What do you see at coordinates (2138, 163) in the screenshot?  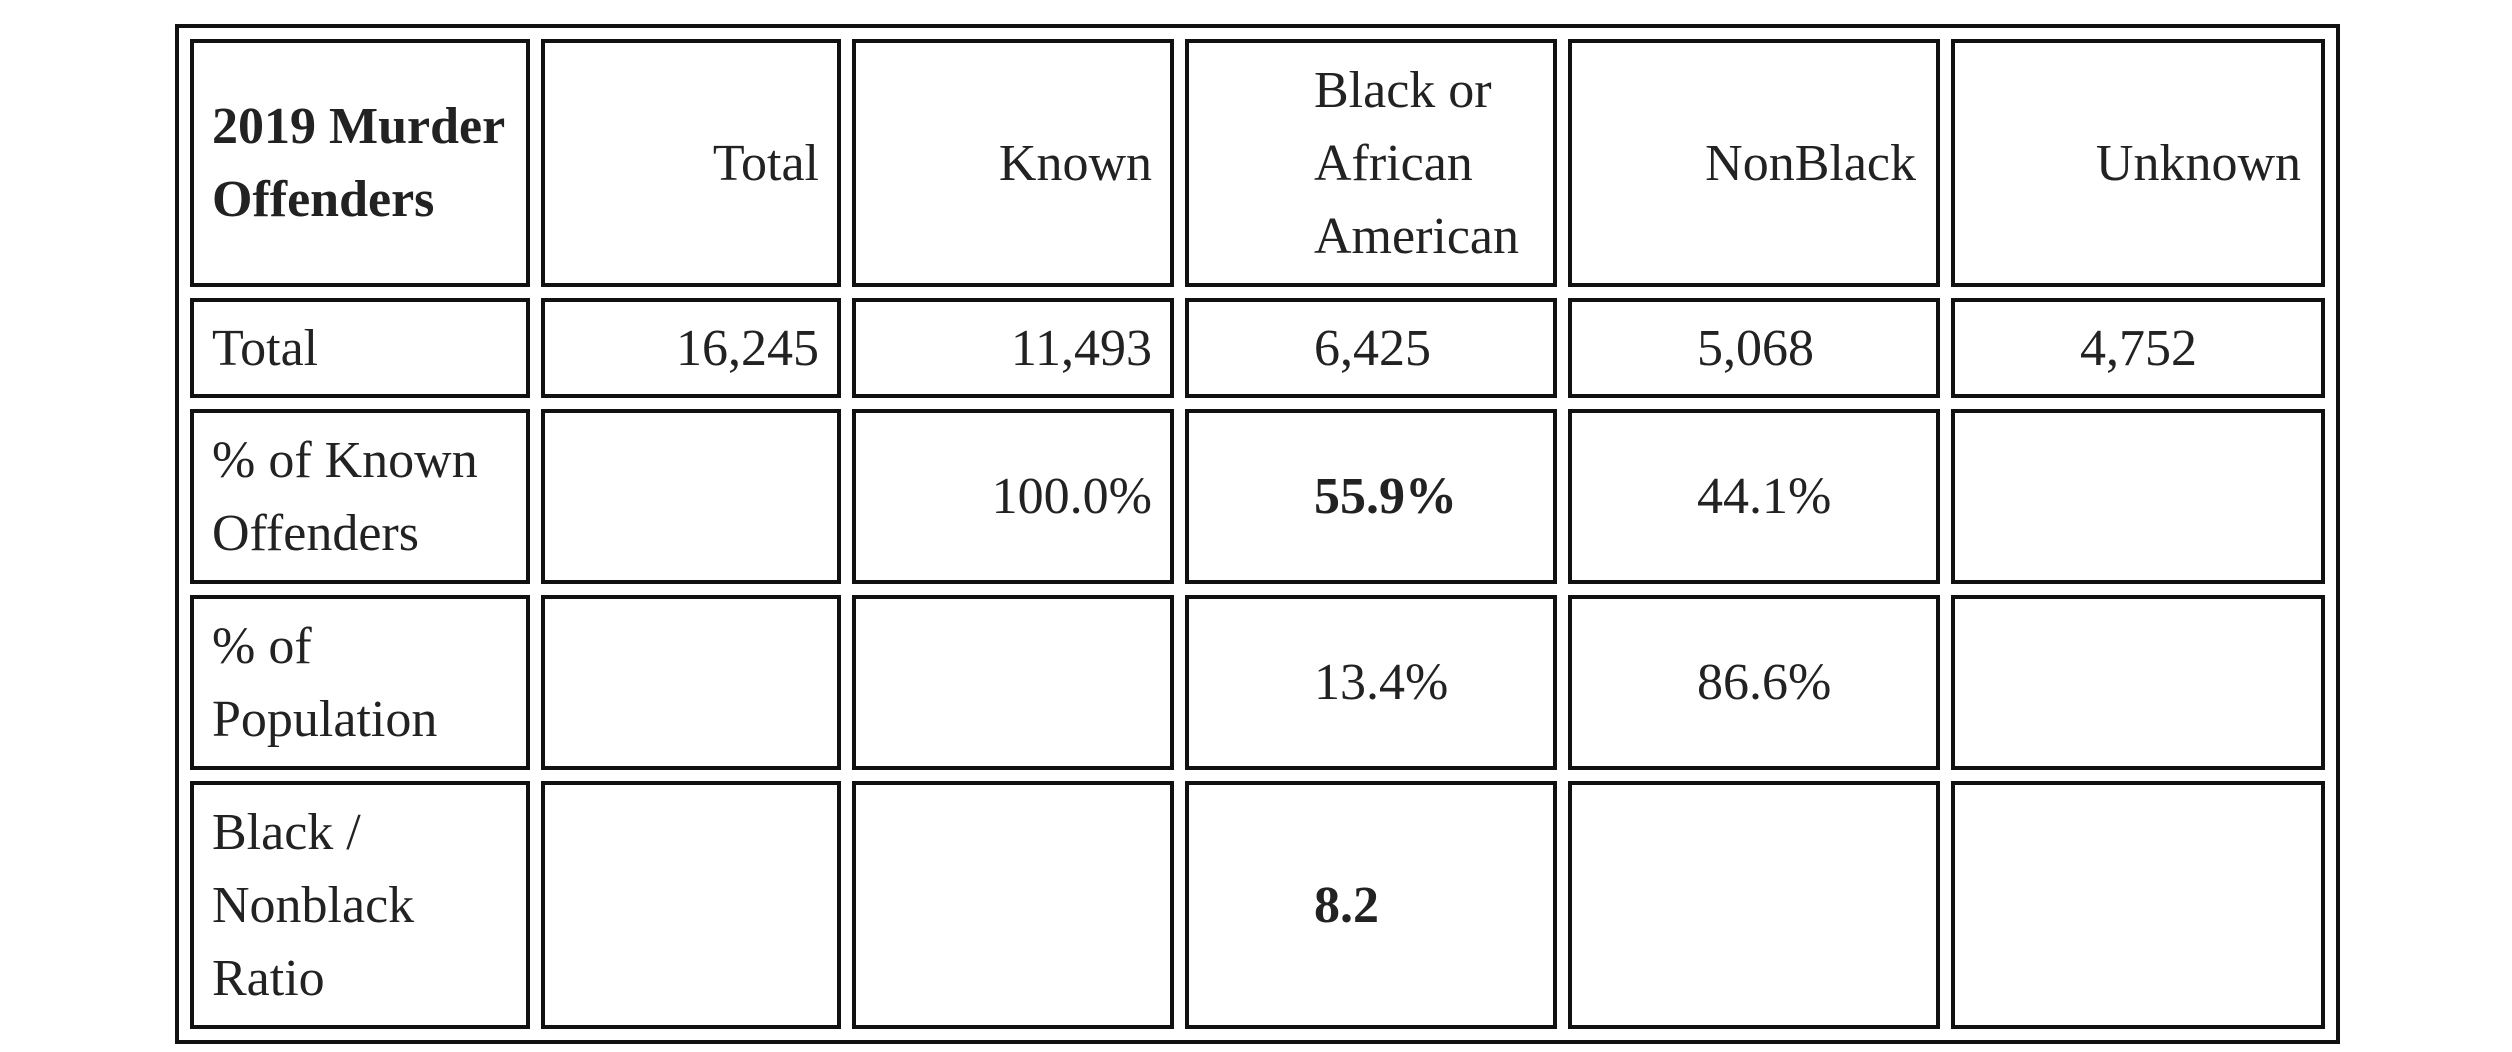 I see `header-cell: Unknown` at bounding box center [2138, 163].